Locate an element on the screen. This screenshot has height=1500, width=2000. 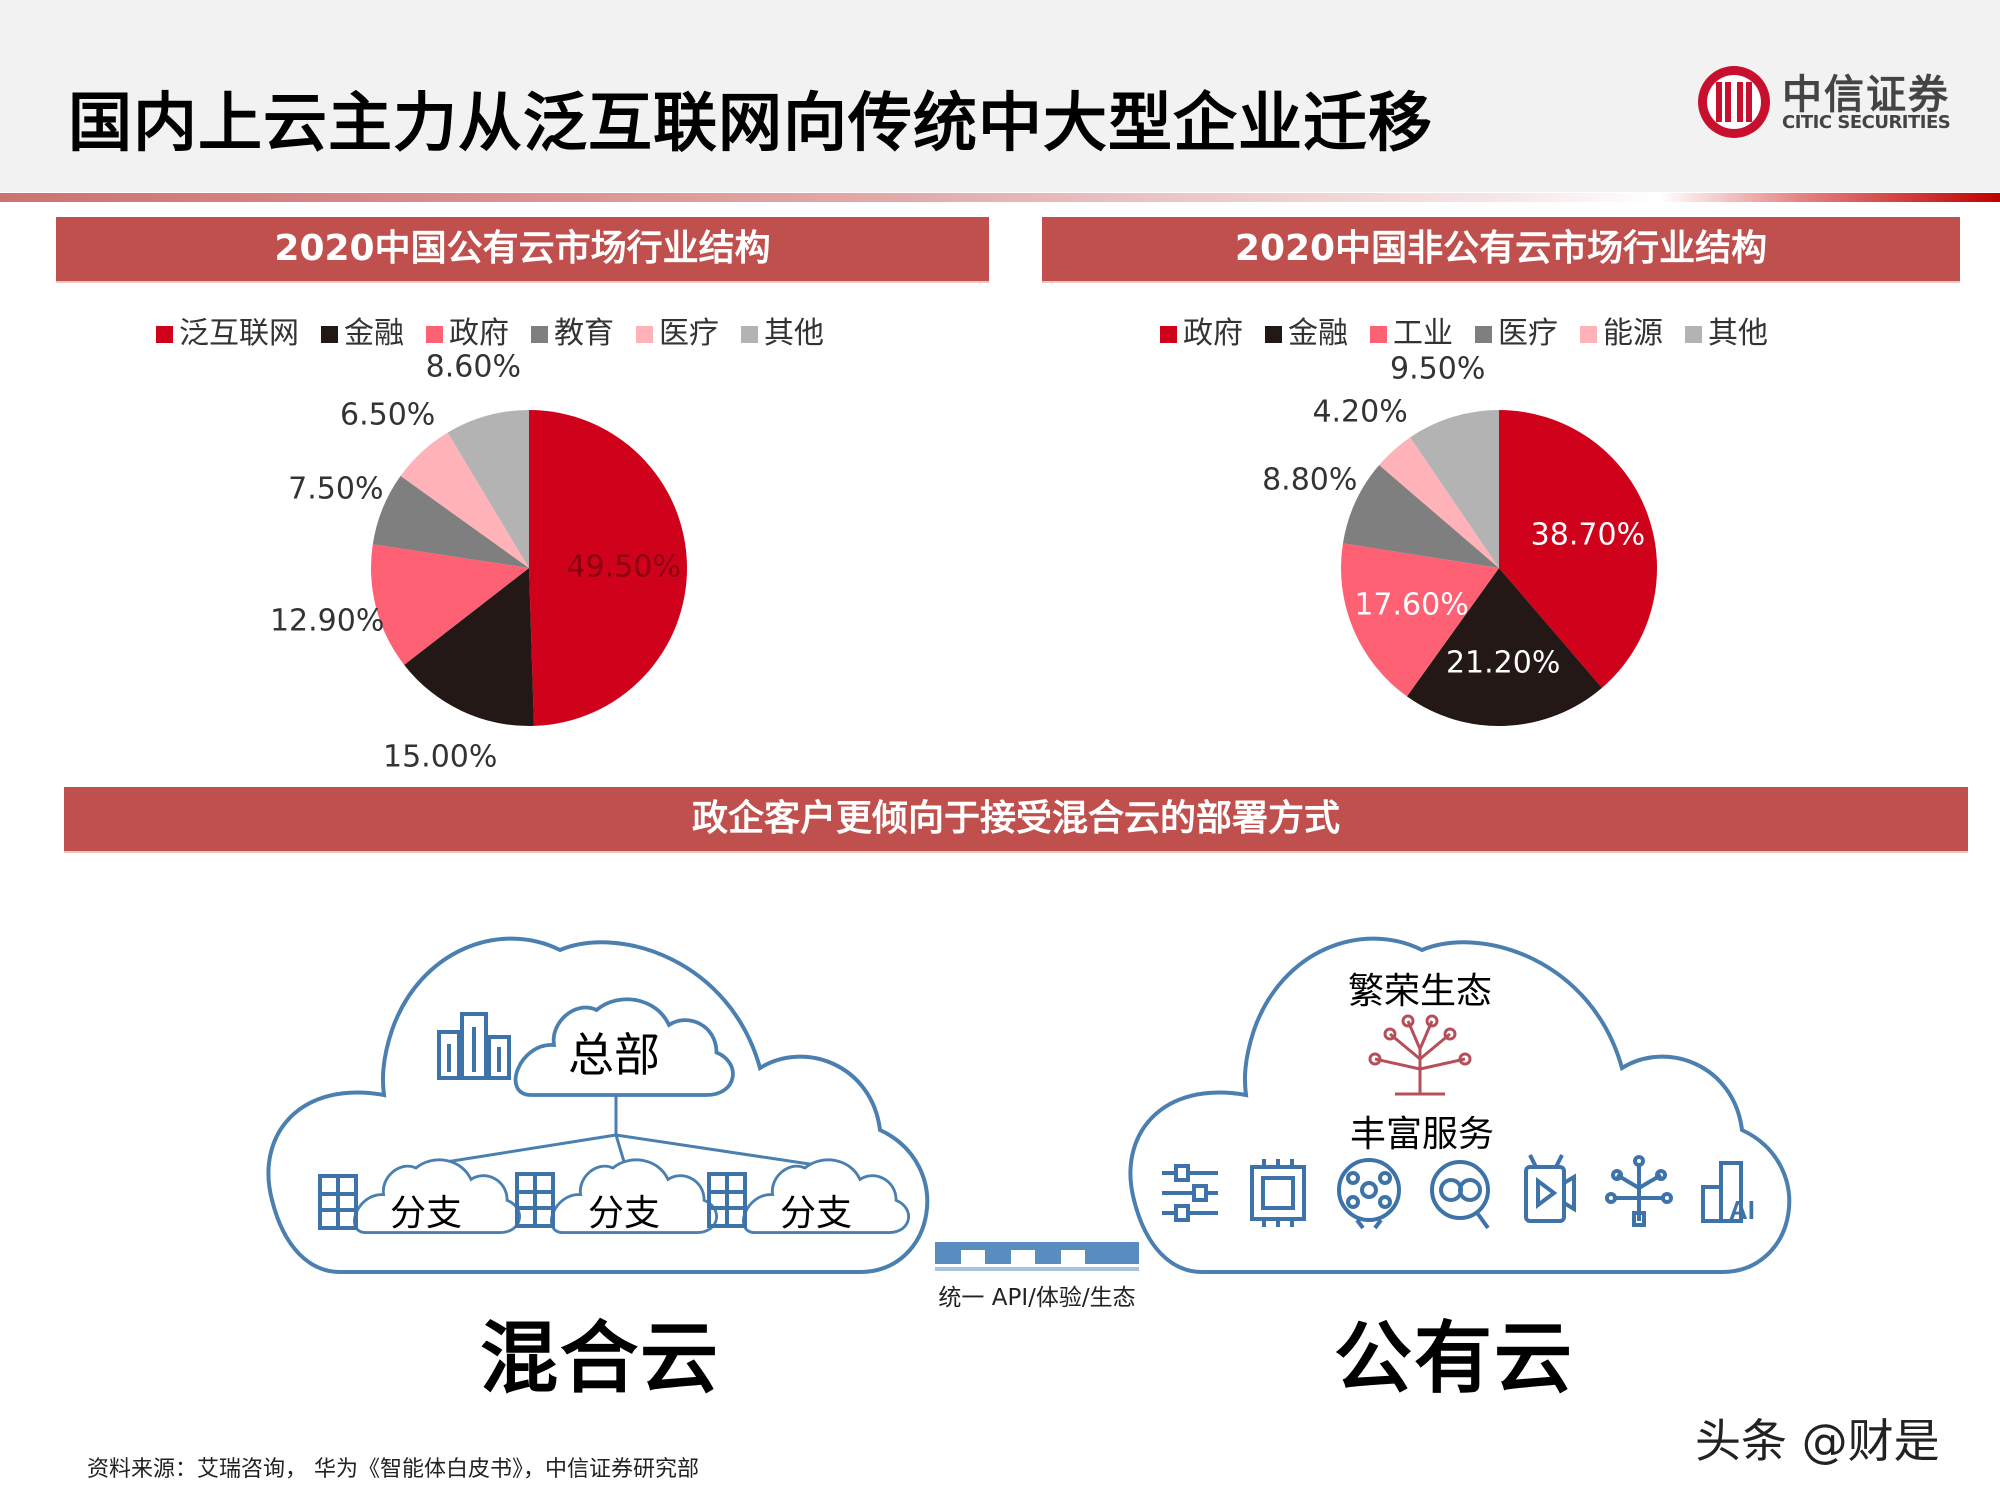
ecosystem-tree-icon is located at coordinates (1420, 1055).